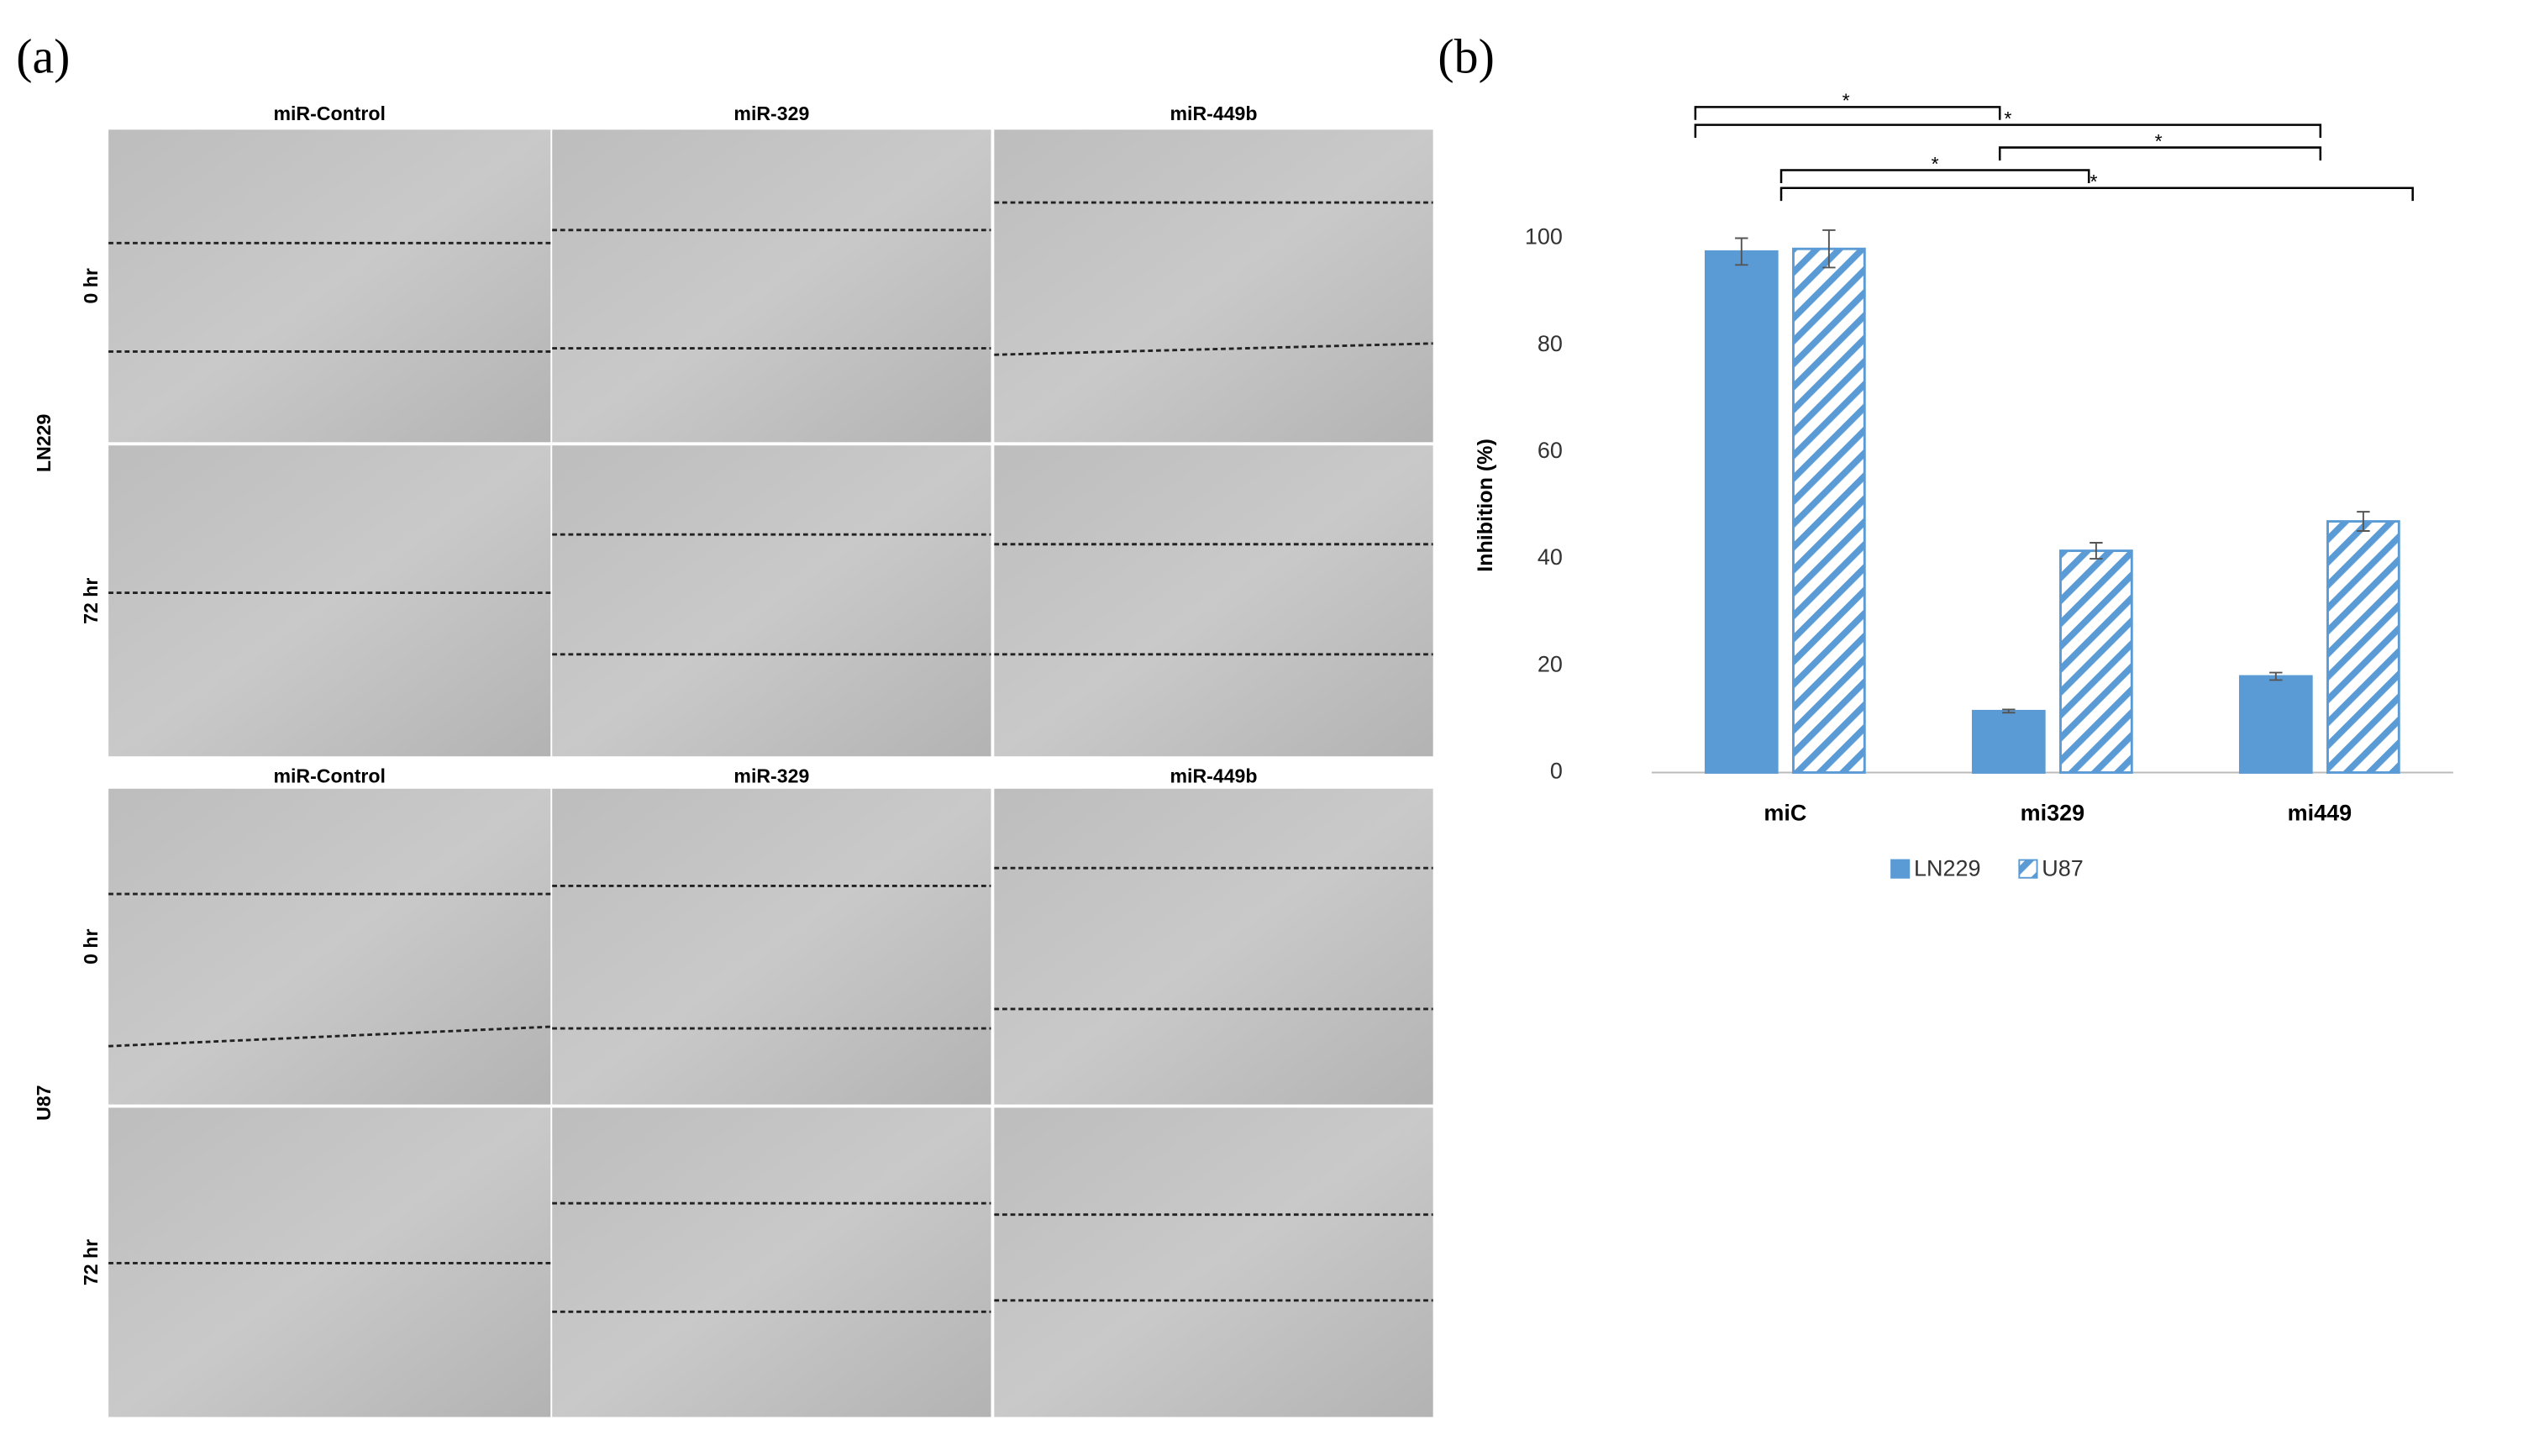 This screenshot has width=2539, height=1456. What do you see at coordinates (2052, 813) in the screenshot?
I see `x-tick-label: mi329` at bounding box center [2052, 813].